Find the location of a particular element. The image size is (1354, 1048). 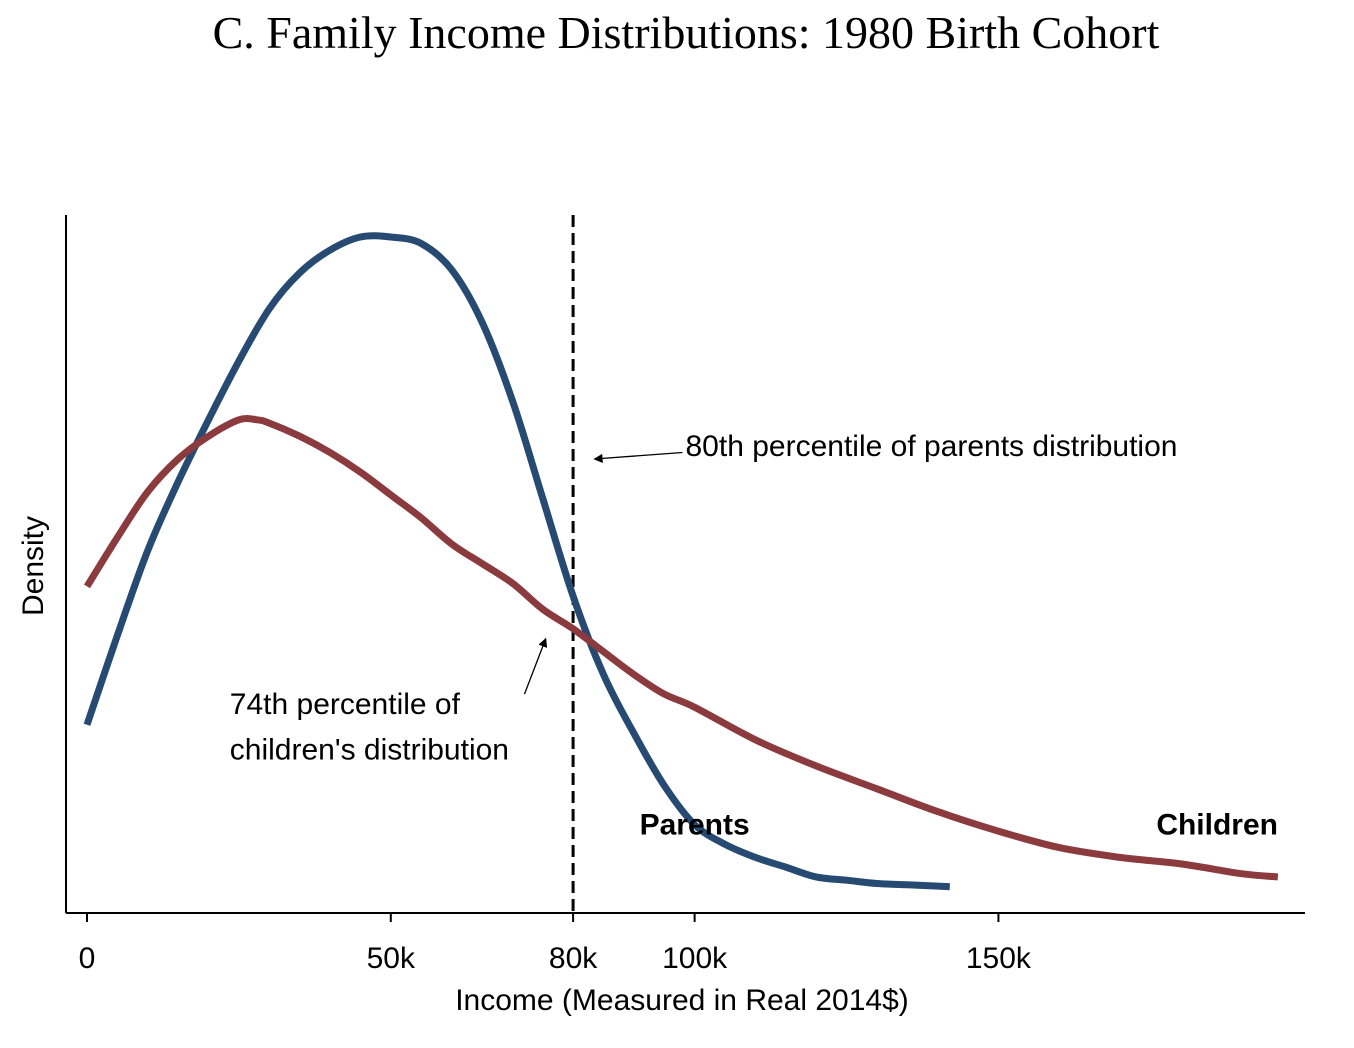

x-ticks: 0 50k 80k 100k 150k is located at coordinates (555, 944).